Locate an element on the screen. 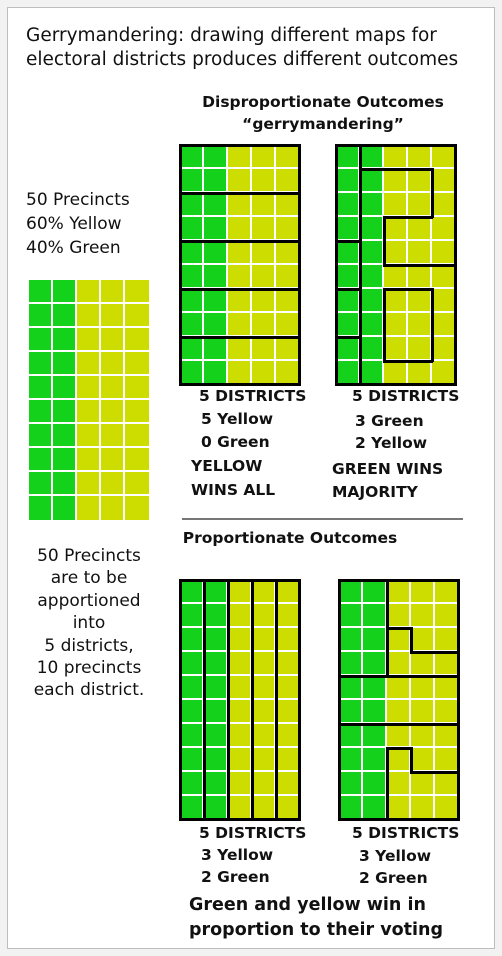  map1-count-line1: 5 Yellow is located at coordinates (237, 419).